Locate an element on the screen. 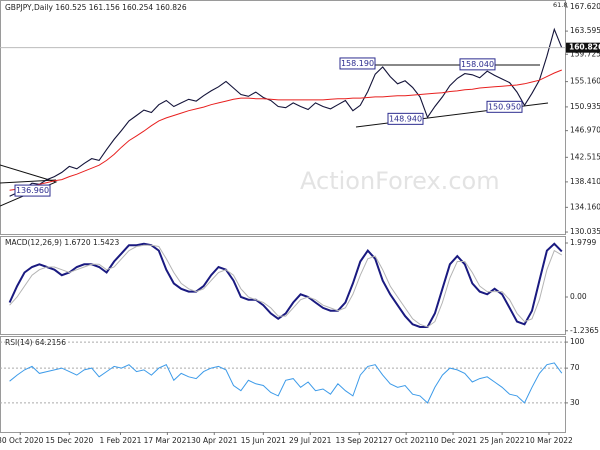 The height and width of the screenshot is (450, 600). last-price-box is located at coordinates (583, 47).